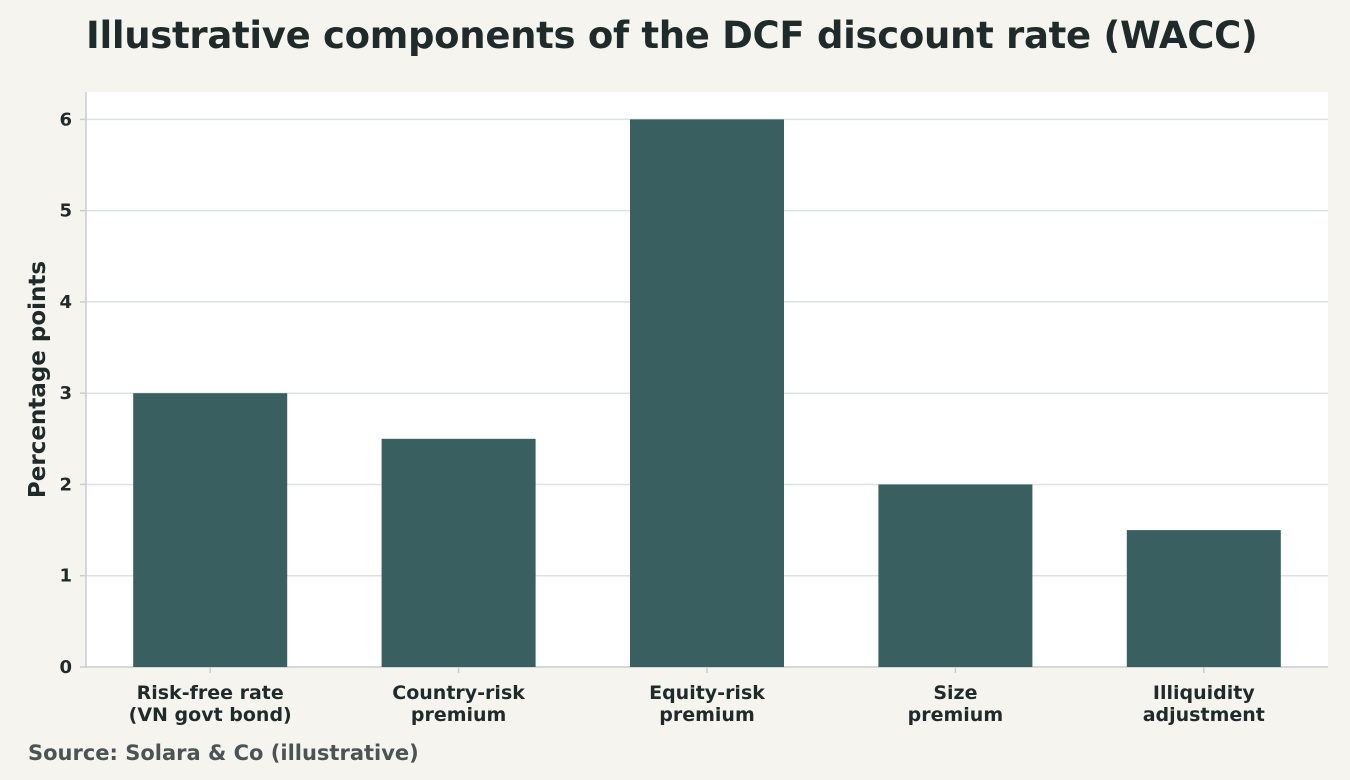 This screenshot has height=780, width=1350. I want to click on y-tick-label: 4, so click(65, 302).